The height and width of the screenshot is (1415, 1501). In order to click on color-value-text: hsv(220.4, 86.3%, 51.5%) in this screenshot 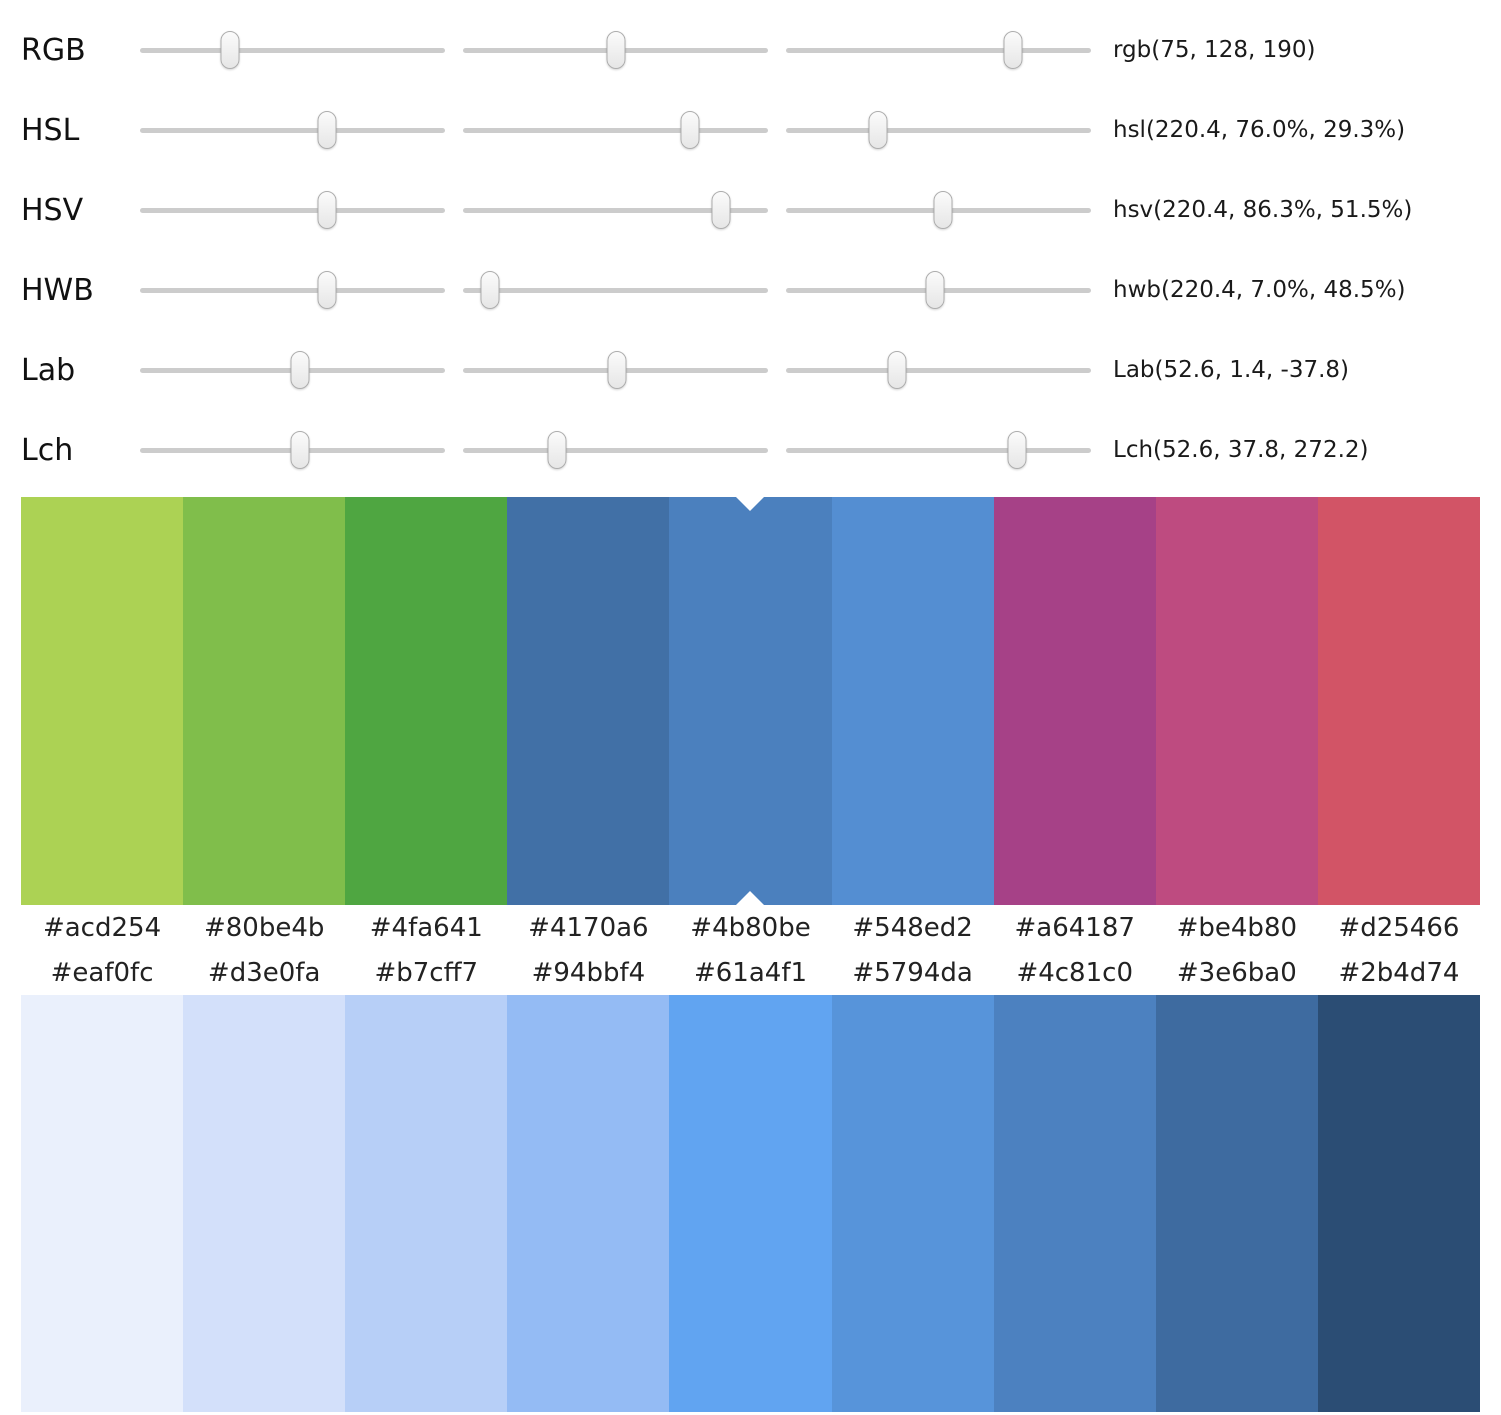, I will do `click(1263, 210)`.